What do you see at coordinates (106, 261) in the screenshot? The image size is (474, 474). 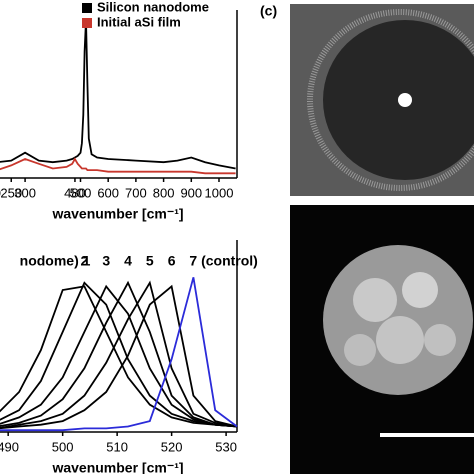 I see `series-label: 3` at bounding box center [106, 261].